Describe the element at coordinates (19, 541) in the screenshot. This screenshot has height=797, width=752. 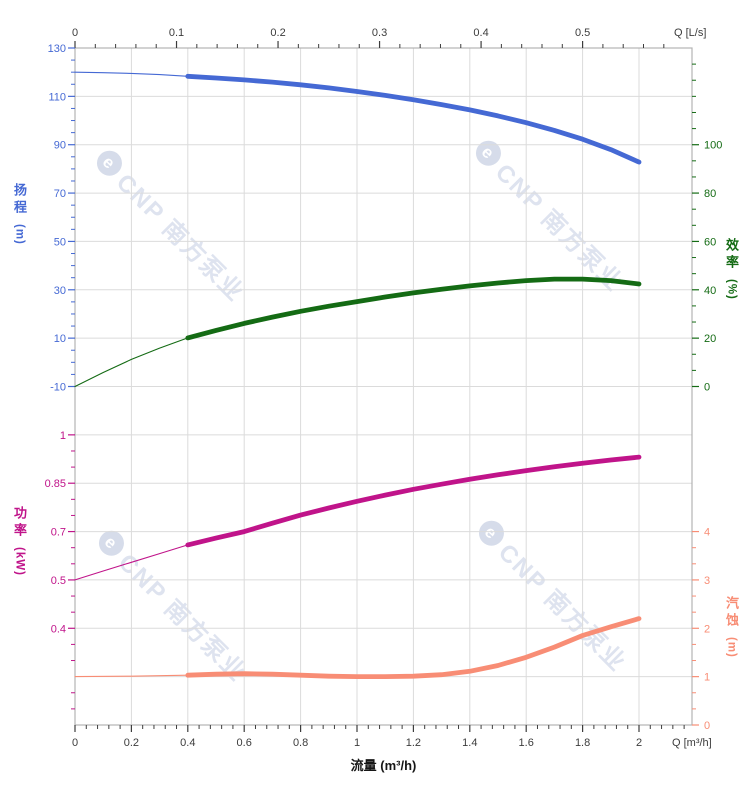
I see `power-axis-title: 功率 (kW)` at that location.